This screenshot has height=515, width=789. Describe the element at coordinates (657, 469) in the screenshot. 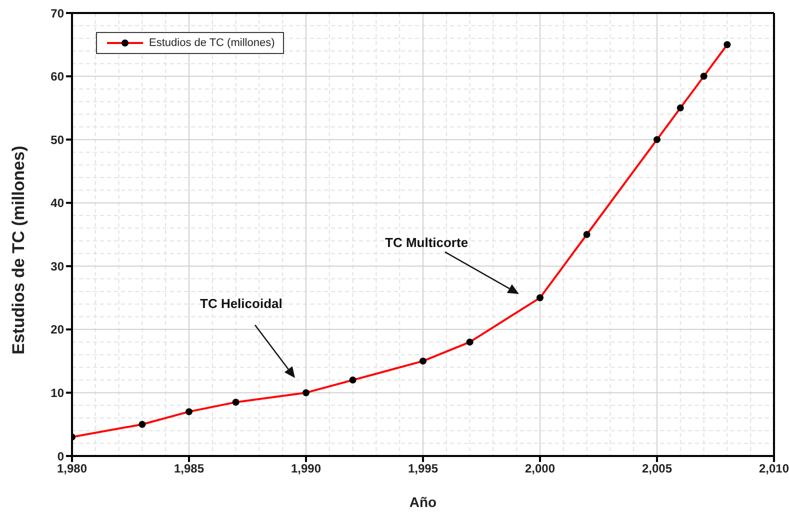

I see `x-tick-label: 2,005` at that location.